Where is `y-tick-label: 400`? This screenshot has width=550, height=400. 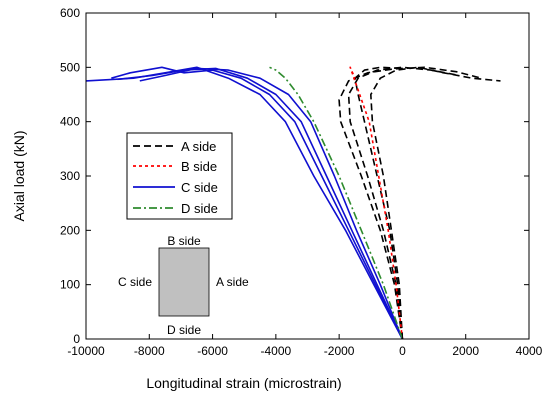
y-tick-label: 400 is located at coordinates (70, 122).